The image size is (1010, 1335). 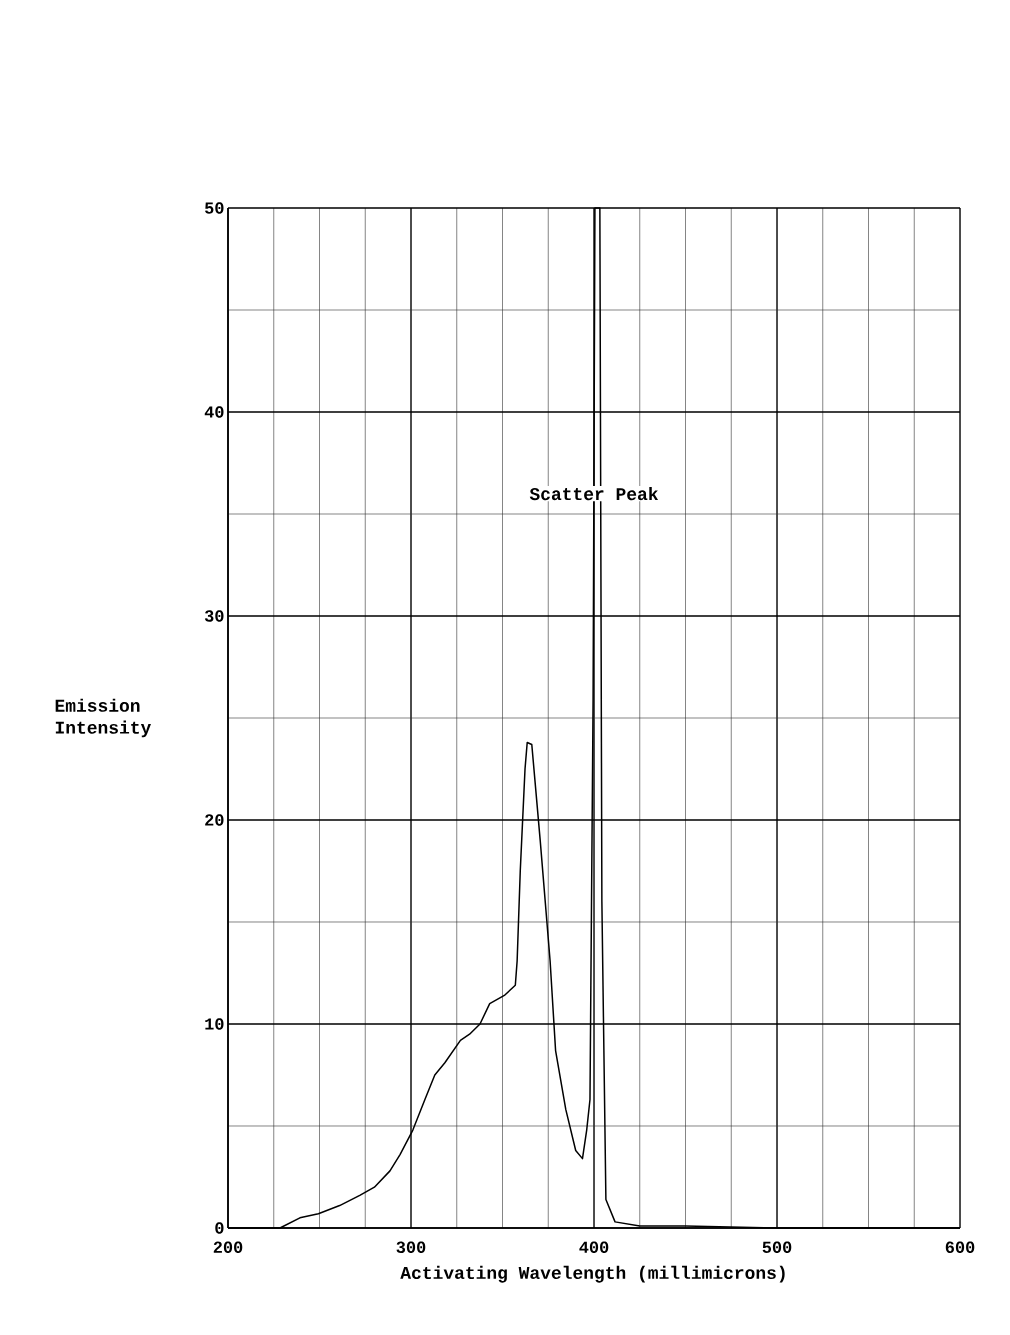 What do you see at coordinates (594, 494) in the screenshot?
I see `annotation: Scatter Peak` at bounding box center [594, 494].